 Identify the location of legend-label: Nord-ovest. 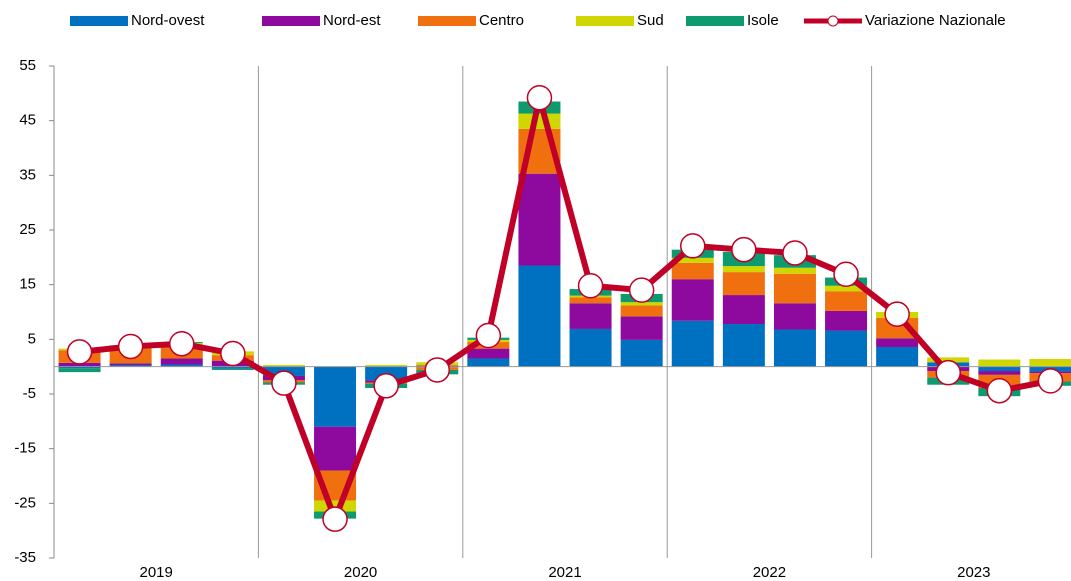
(168, 20).